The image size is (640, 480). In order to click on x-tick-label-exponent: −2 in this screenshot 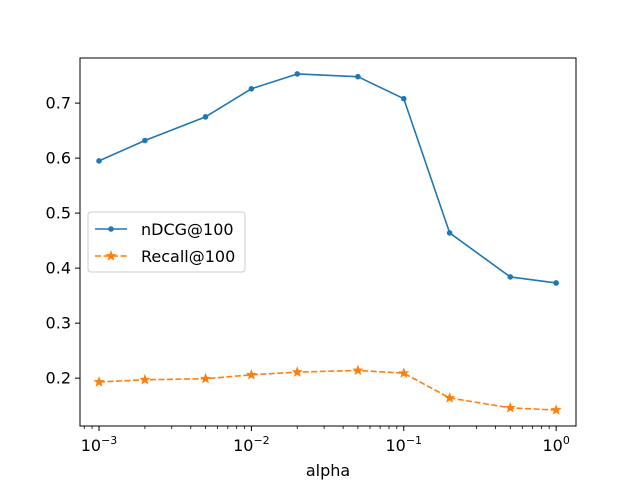, I will do `click(261, 440)`.